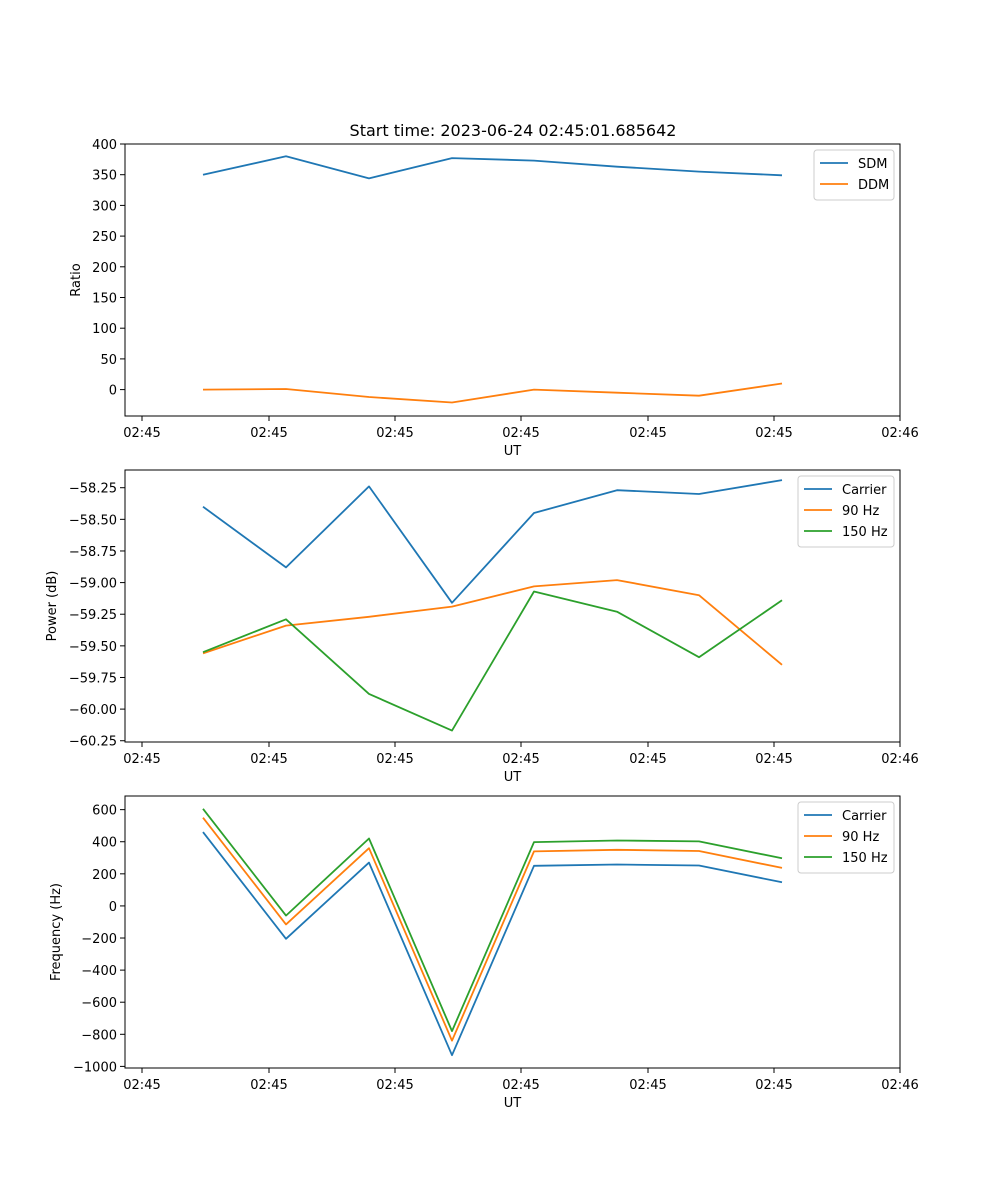 The width and height of the screenshot is (1000, 1200). What do you see at coordinates (93, 678) in the screenshot?
I see `y-tick-label: −59.75` at bounding box center [93, 678].